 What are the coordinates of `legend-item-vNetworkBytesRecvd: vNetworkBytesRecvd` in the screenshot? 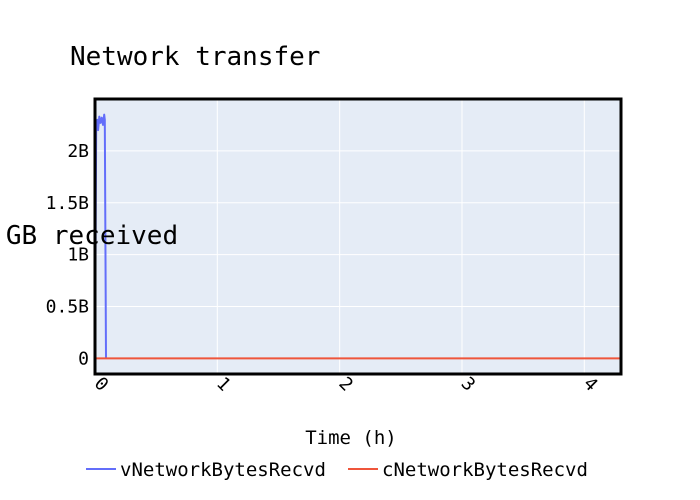 It's located at (206, 470).